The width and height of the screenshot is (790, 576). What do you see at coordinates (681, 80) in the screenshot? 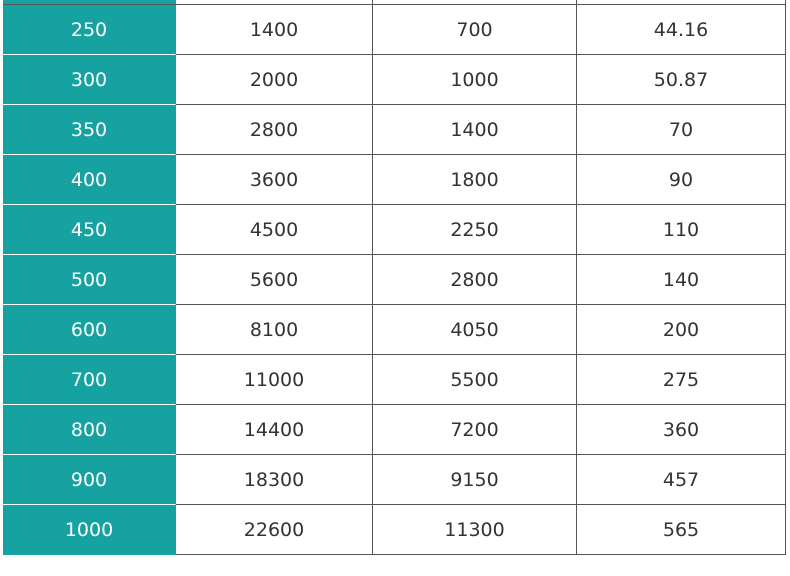
I see `table-cell: 50.87` at bounding box center [681, 80].